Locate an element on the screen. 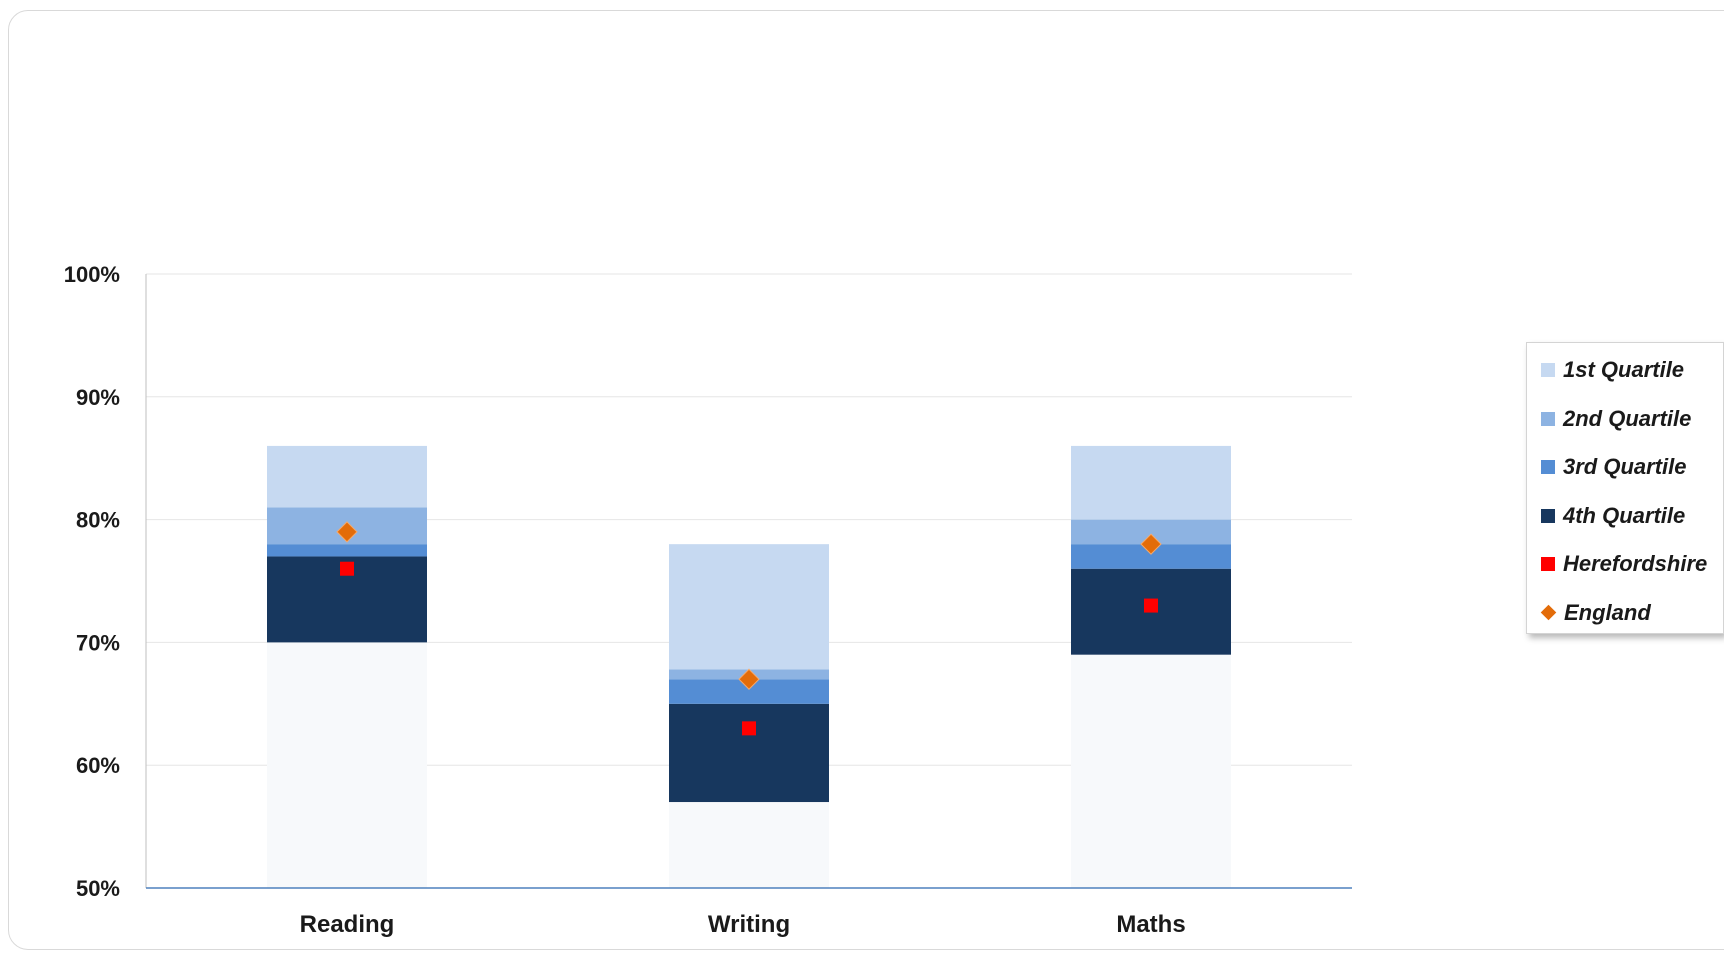 Image resolution: width=1724 pixels, height=955 pixels. x-category-labels: Reading Writing Maths is located at coordinates (743, 924).